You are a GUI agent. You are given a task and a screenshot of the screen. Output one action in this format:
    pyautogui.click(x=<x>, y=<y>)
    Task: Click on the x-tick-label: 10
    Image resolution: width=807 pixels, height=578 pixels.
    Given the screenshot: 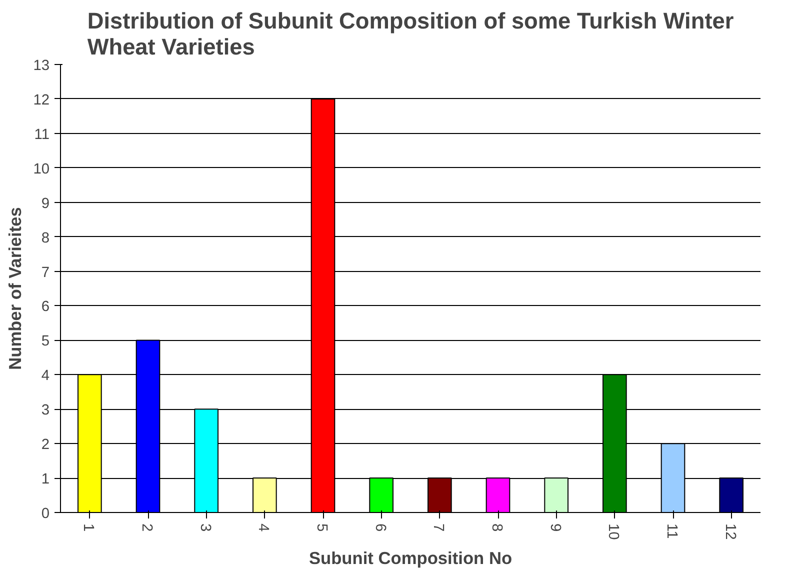 What is the action you would take?
    pyautogui.click(x=613, y=532)
    